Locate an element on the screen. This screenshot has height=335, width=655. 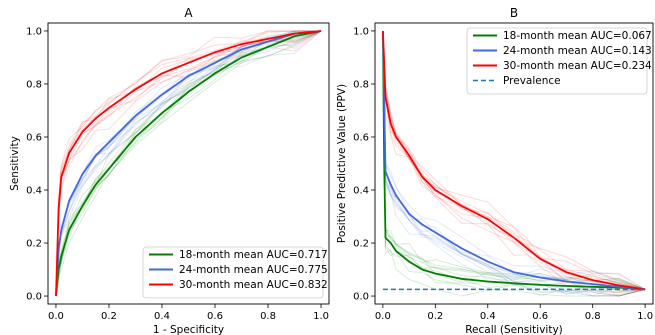
legend-entry: Prevalence is located at coordinates (532, 81).